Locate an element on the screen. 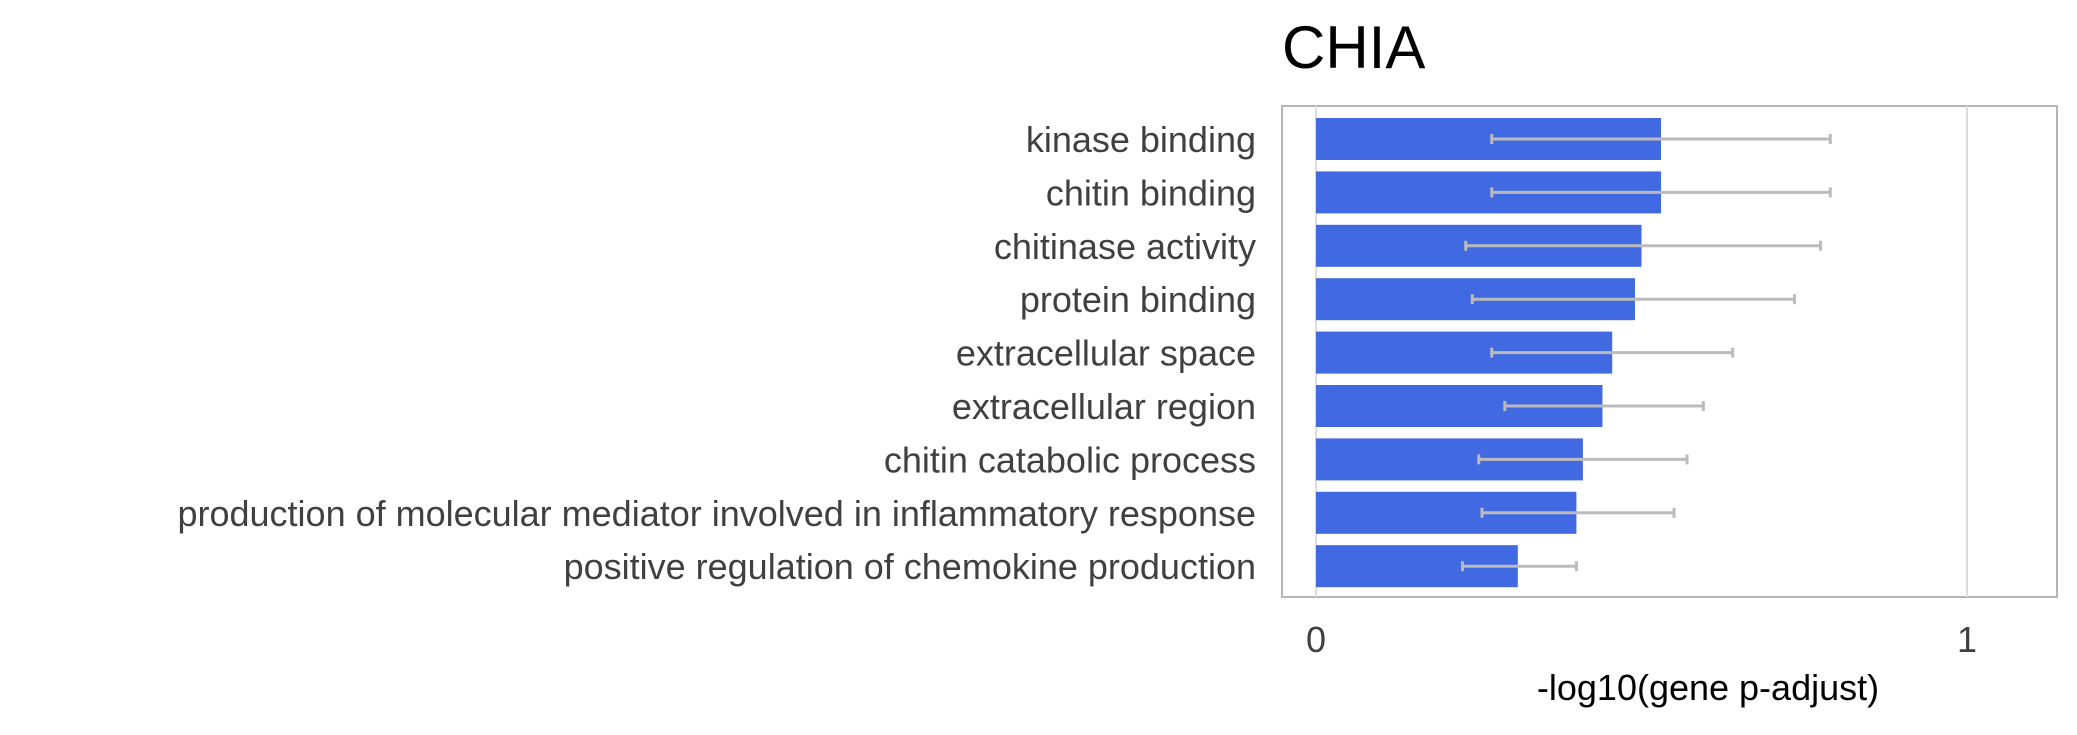  category-label: extracellular region is located at coordinates (1104, 406).